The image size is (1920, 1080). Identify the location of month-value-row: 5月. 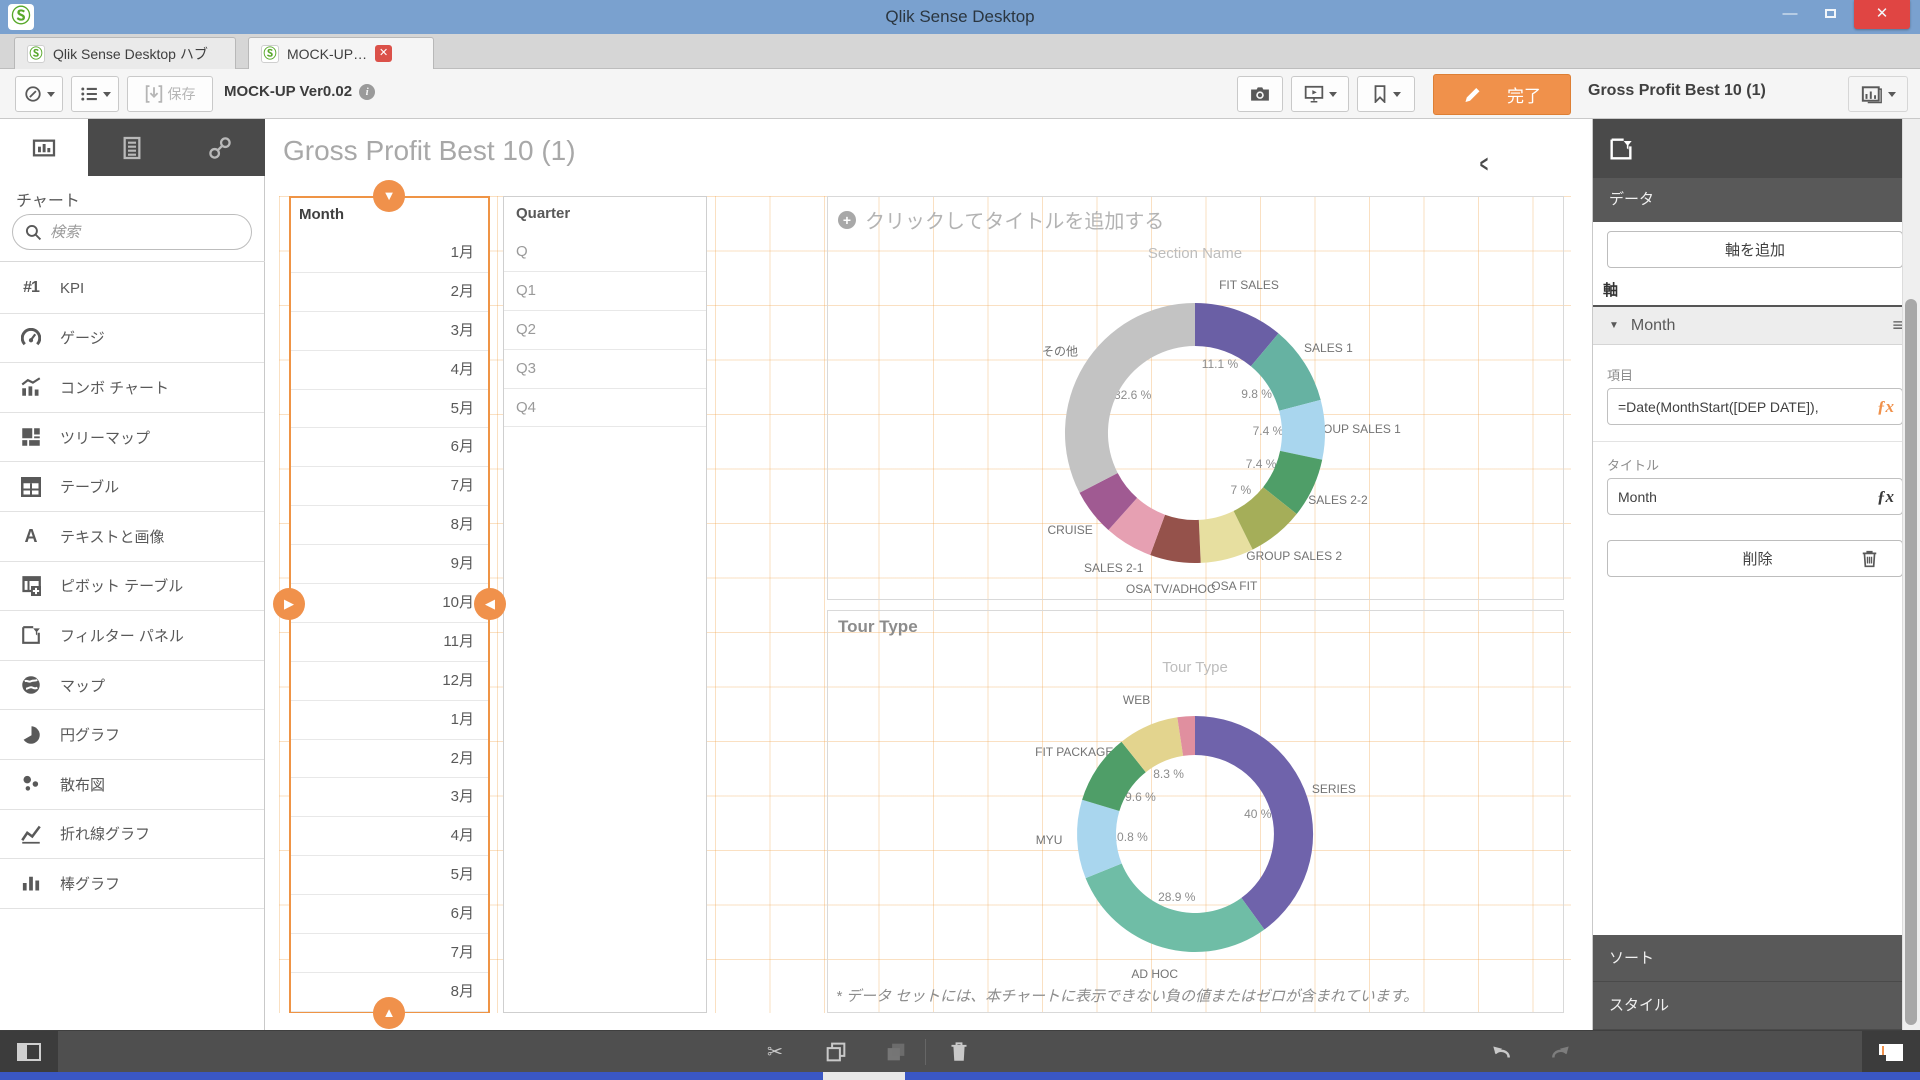
(389, 876).